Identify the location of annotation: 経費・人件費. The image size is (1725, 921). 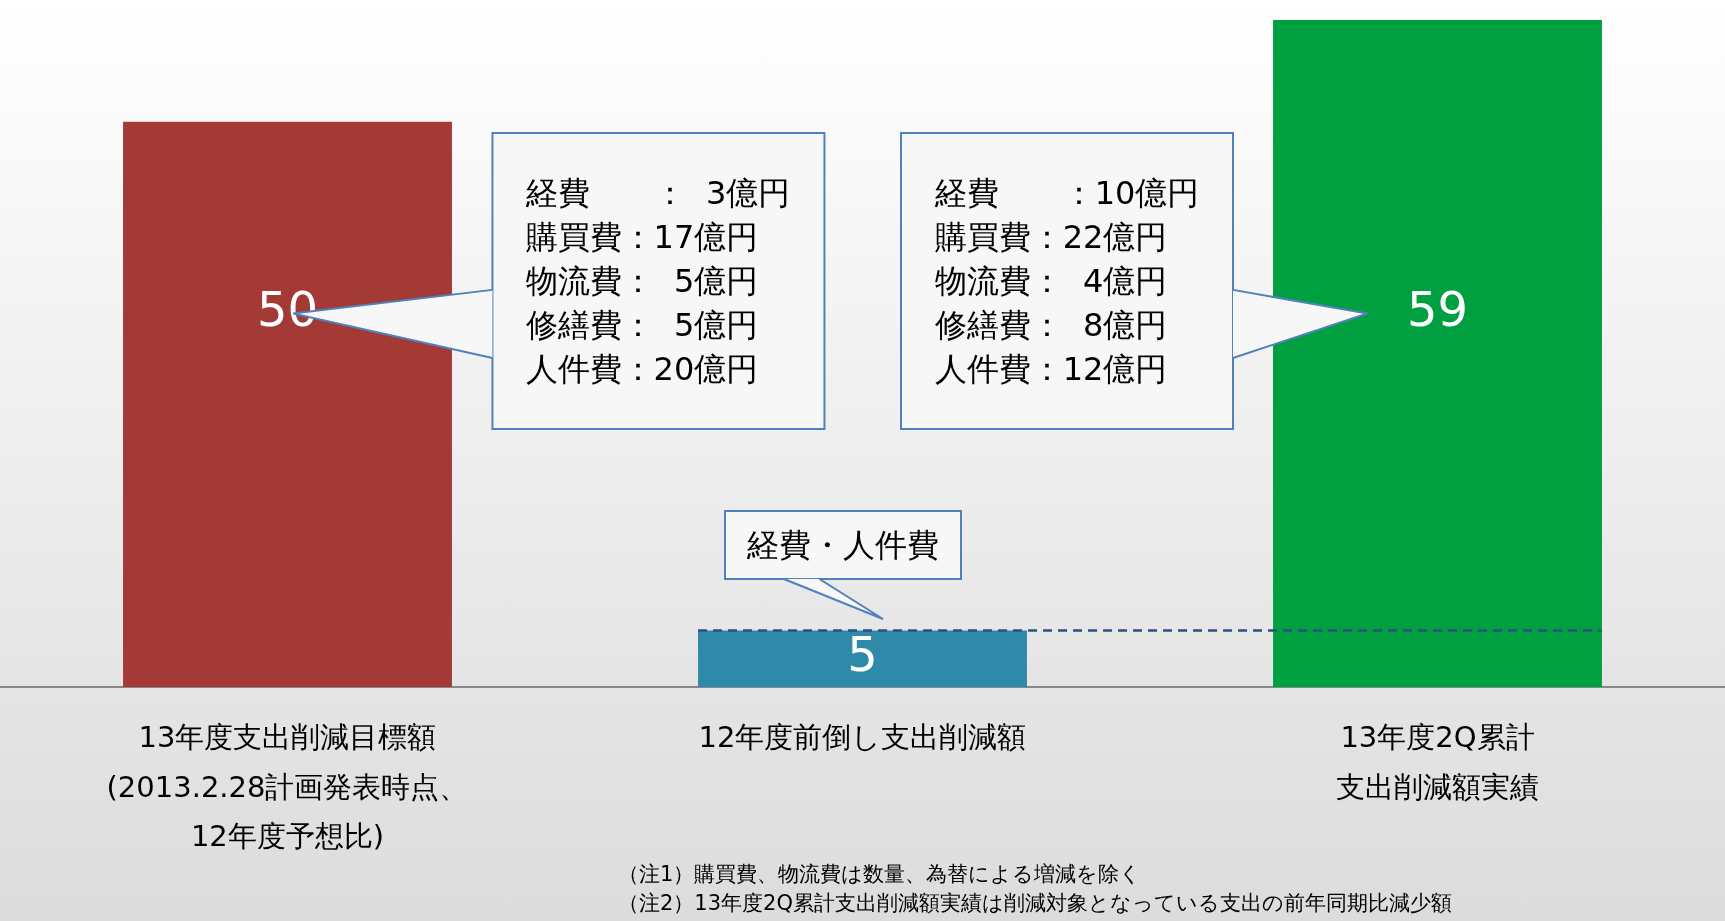
(842, 545).